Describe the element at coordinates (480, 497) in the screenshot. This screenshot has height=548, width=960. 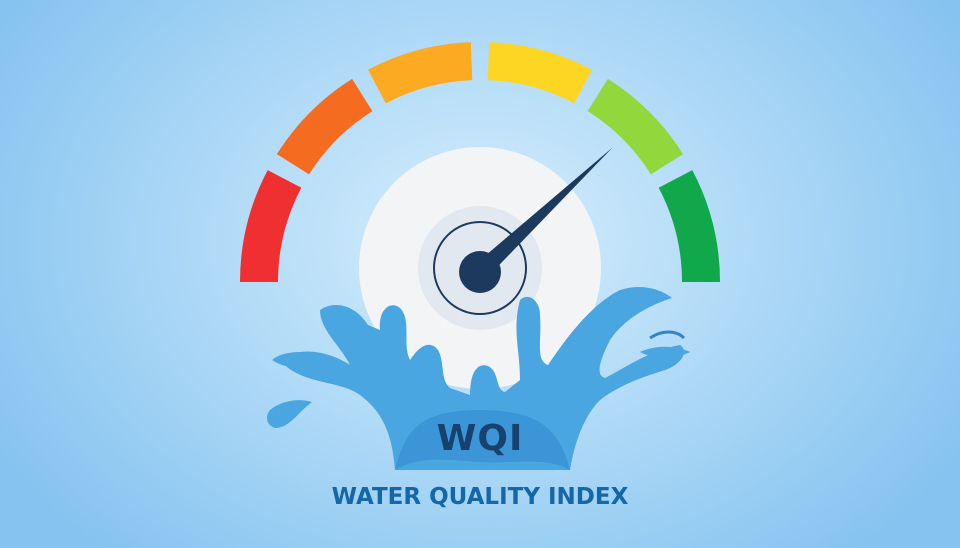
I see `page-title: WATER QUALITY INDEX` at that location.